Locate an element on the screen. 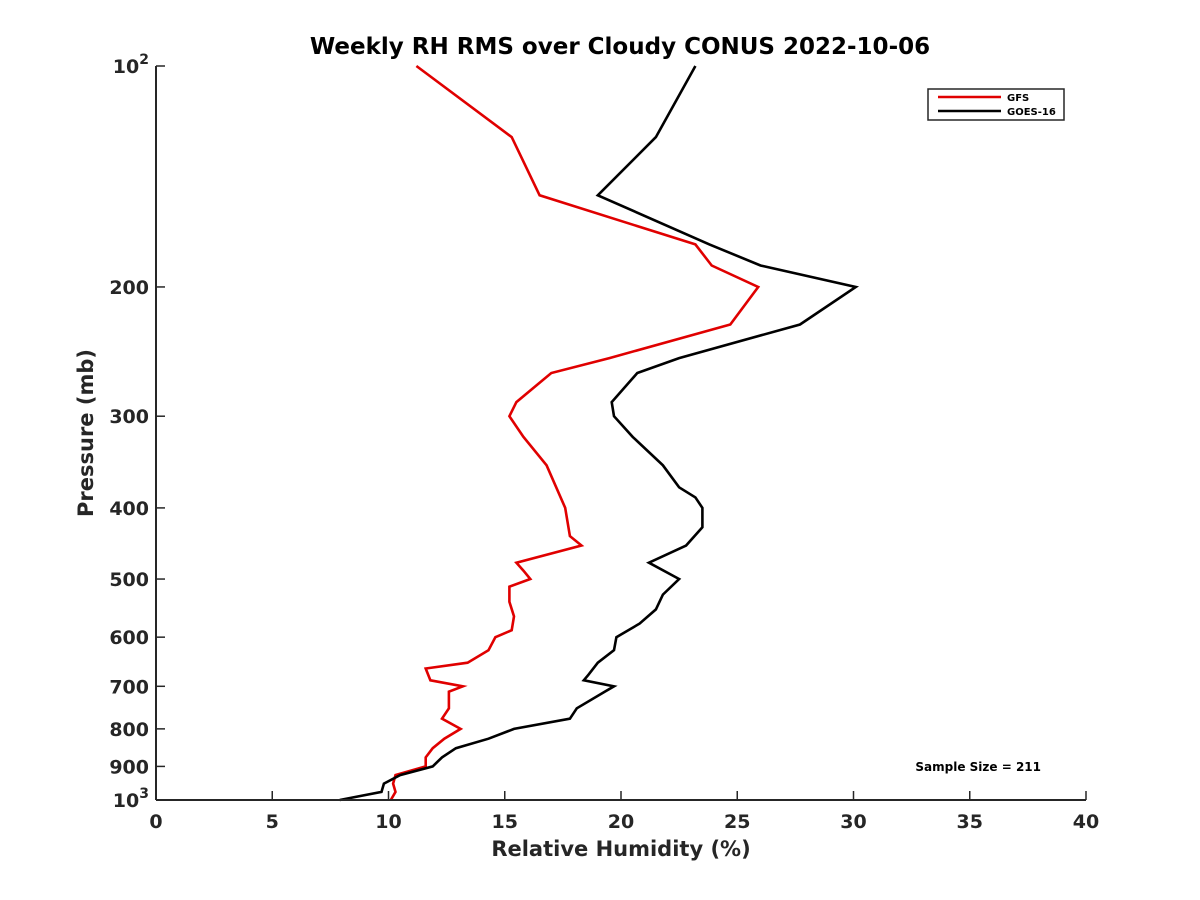  legend-box is located at coordinates (996, 104).